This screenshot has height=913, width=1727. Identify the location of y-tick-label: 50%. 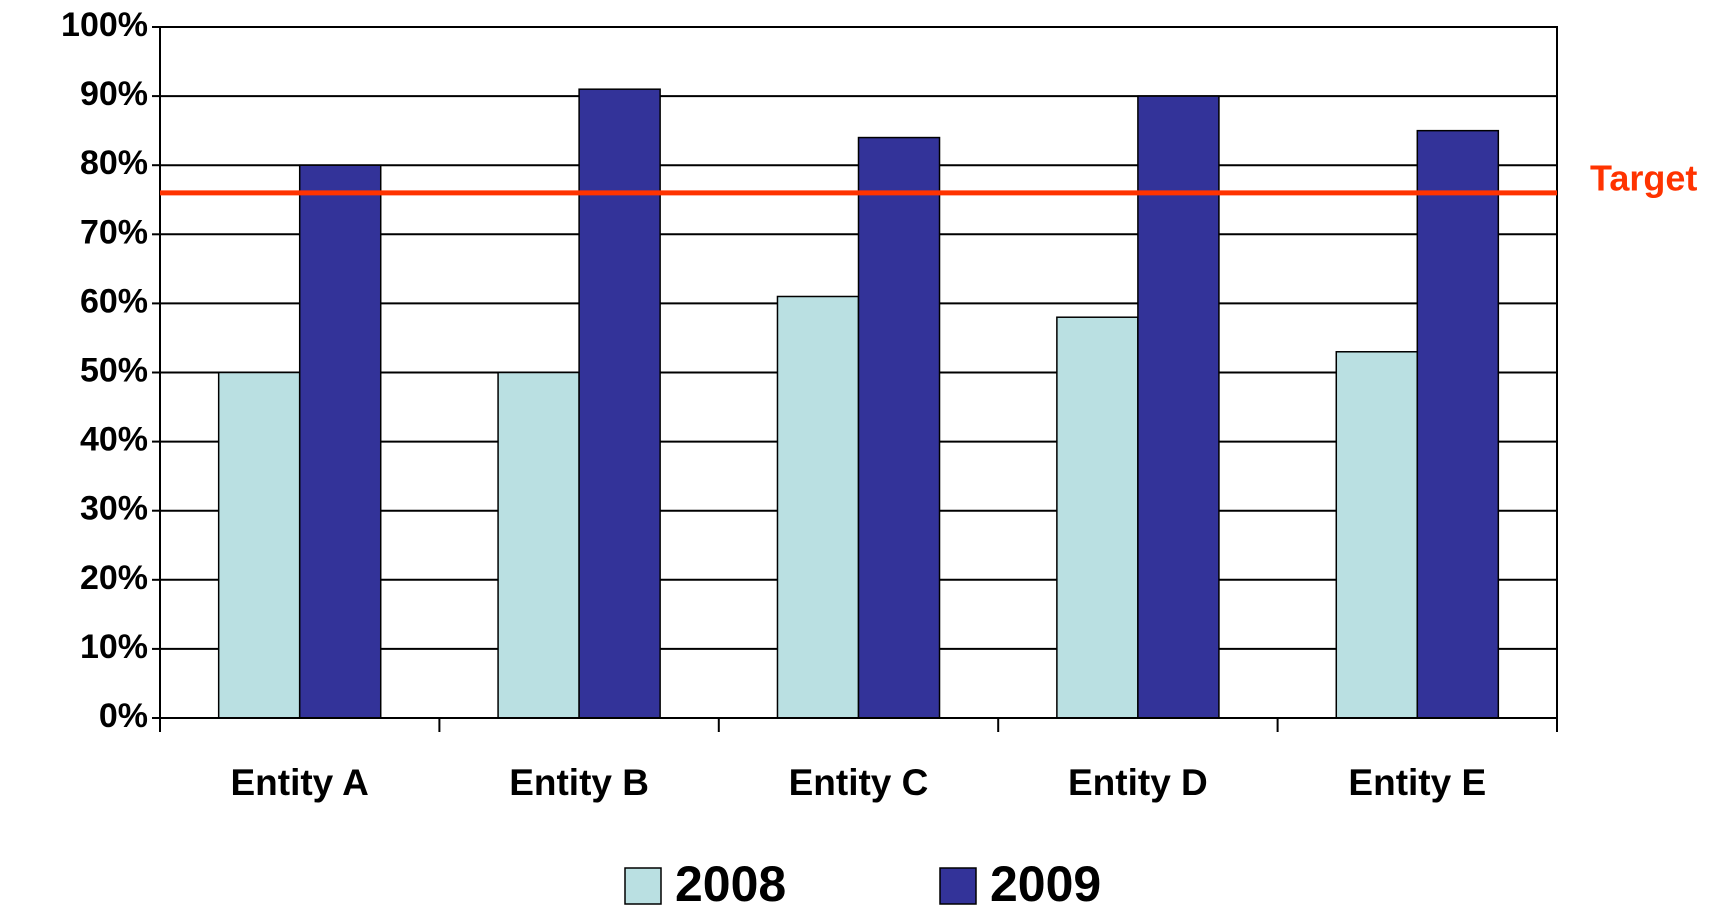
(114, 370).